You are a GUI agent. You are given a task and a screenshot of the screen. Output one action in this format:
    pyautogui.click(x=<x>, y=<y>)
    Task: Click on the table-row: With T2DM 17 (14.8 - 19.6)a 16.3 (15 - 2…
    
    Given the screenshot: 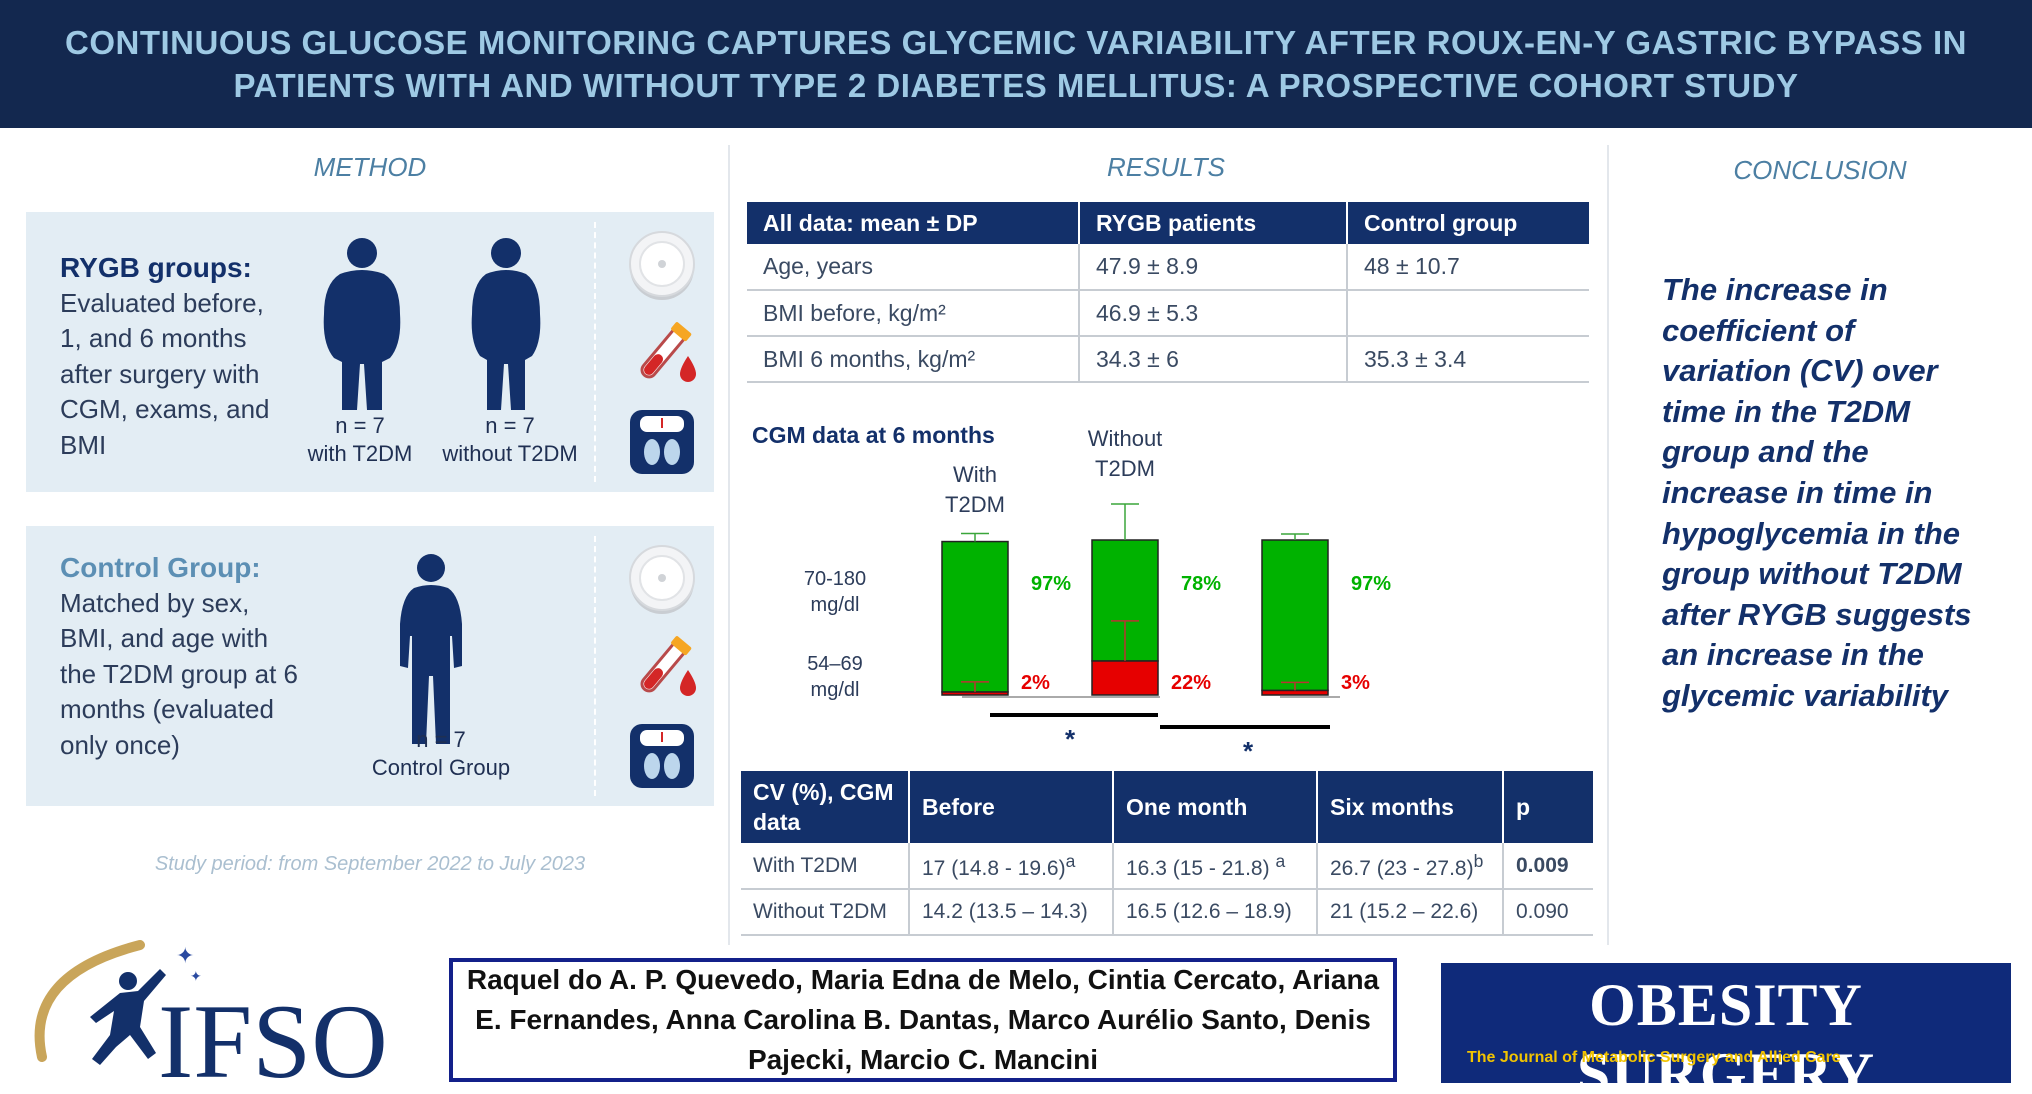 What is the action you would take?
    pyautogui.click(x=1167, y=866)
    